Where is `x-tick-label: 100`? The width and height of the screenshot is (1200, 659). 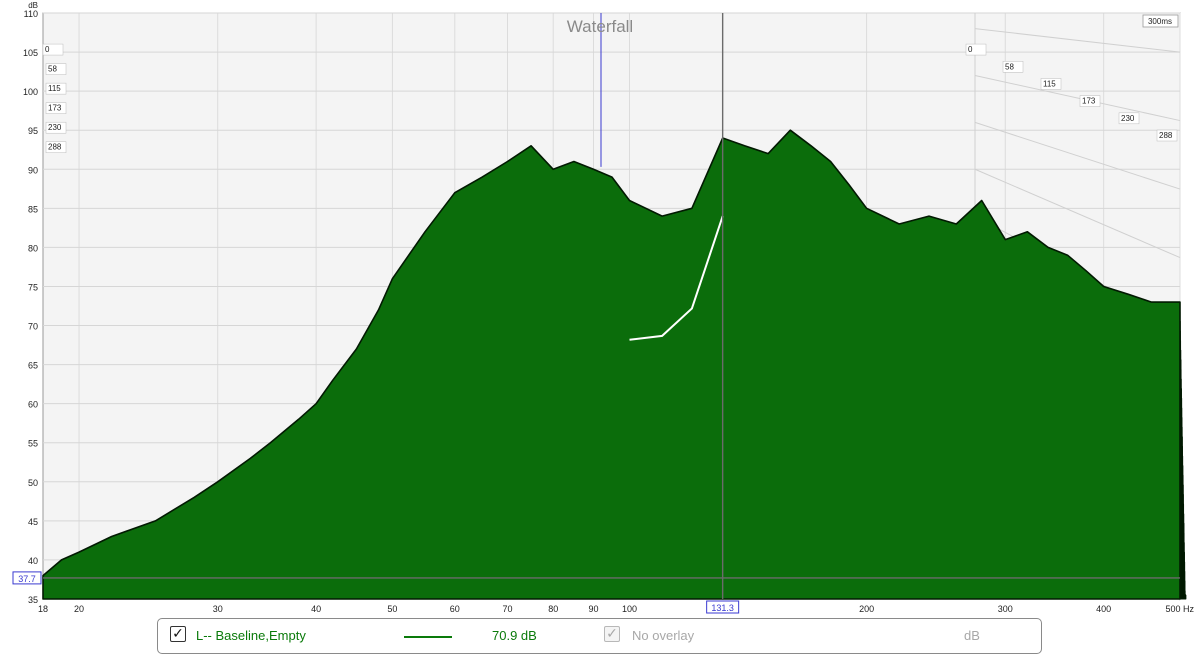 x-tick-label: 100 is located at coordinates (629, 609).